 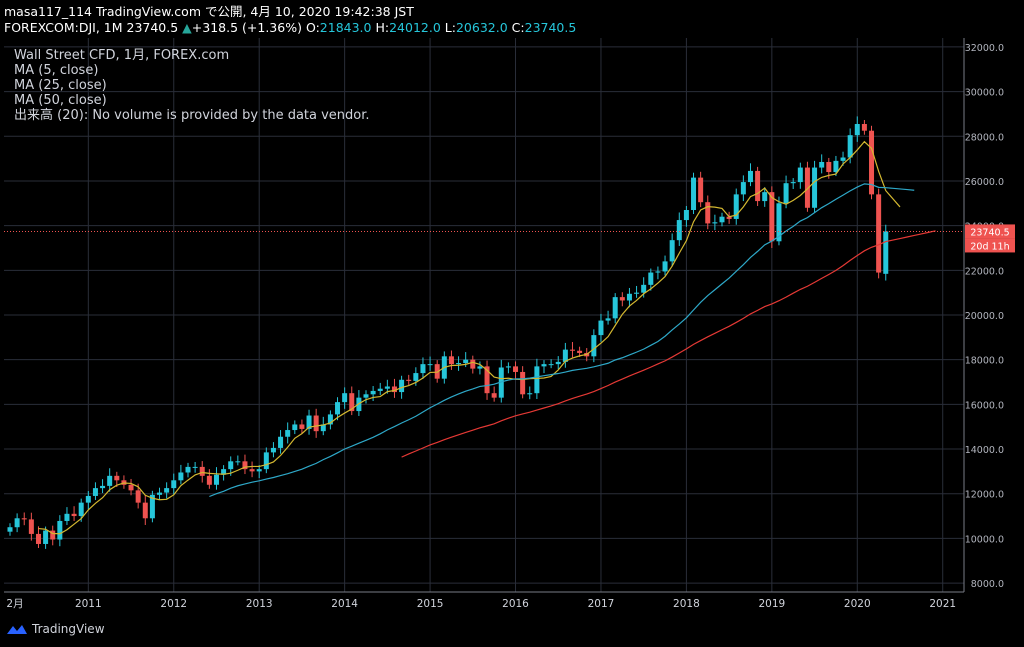 What do you see at coordinates (60, 100) in the screenshot?
I see `legend-ma50: MA (50, close)` at bounding box center [60, 100].